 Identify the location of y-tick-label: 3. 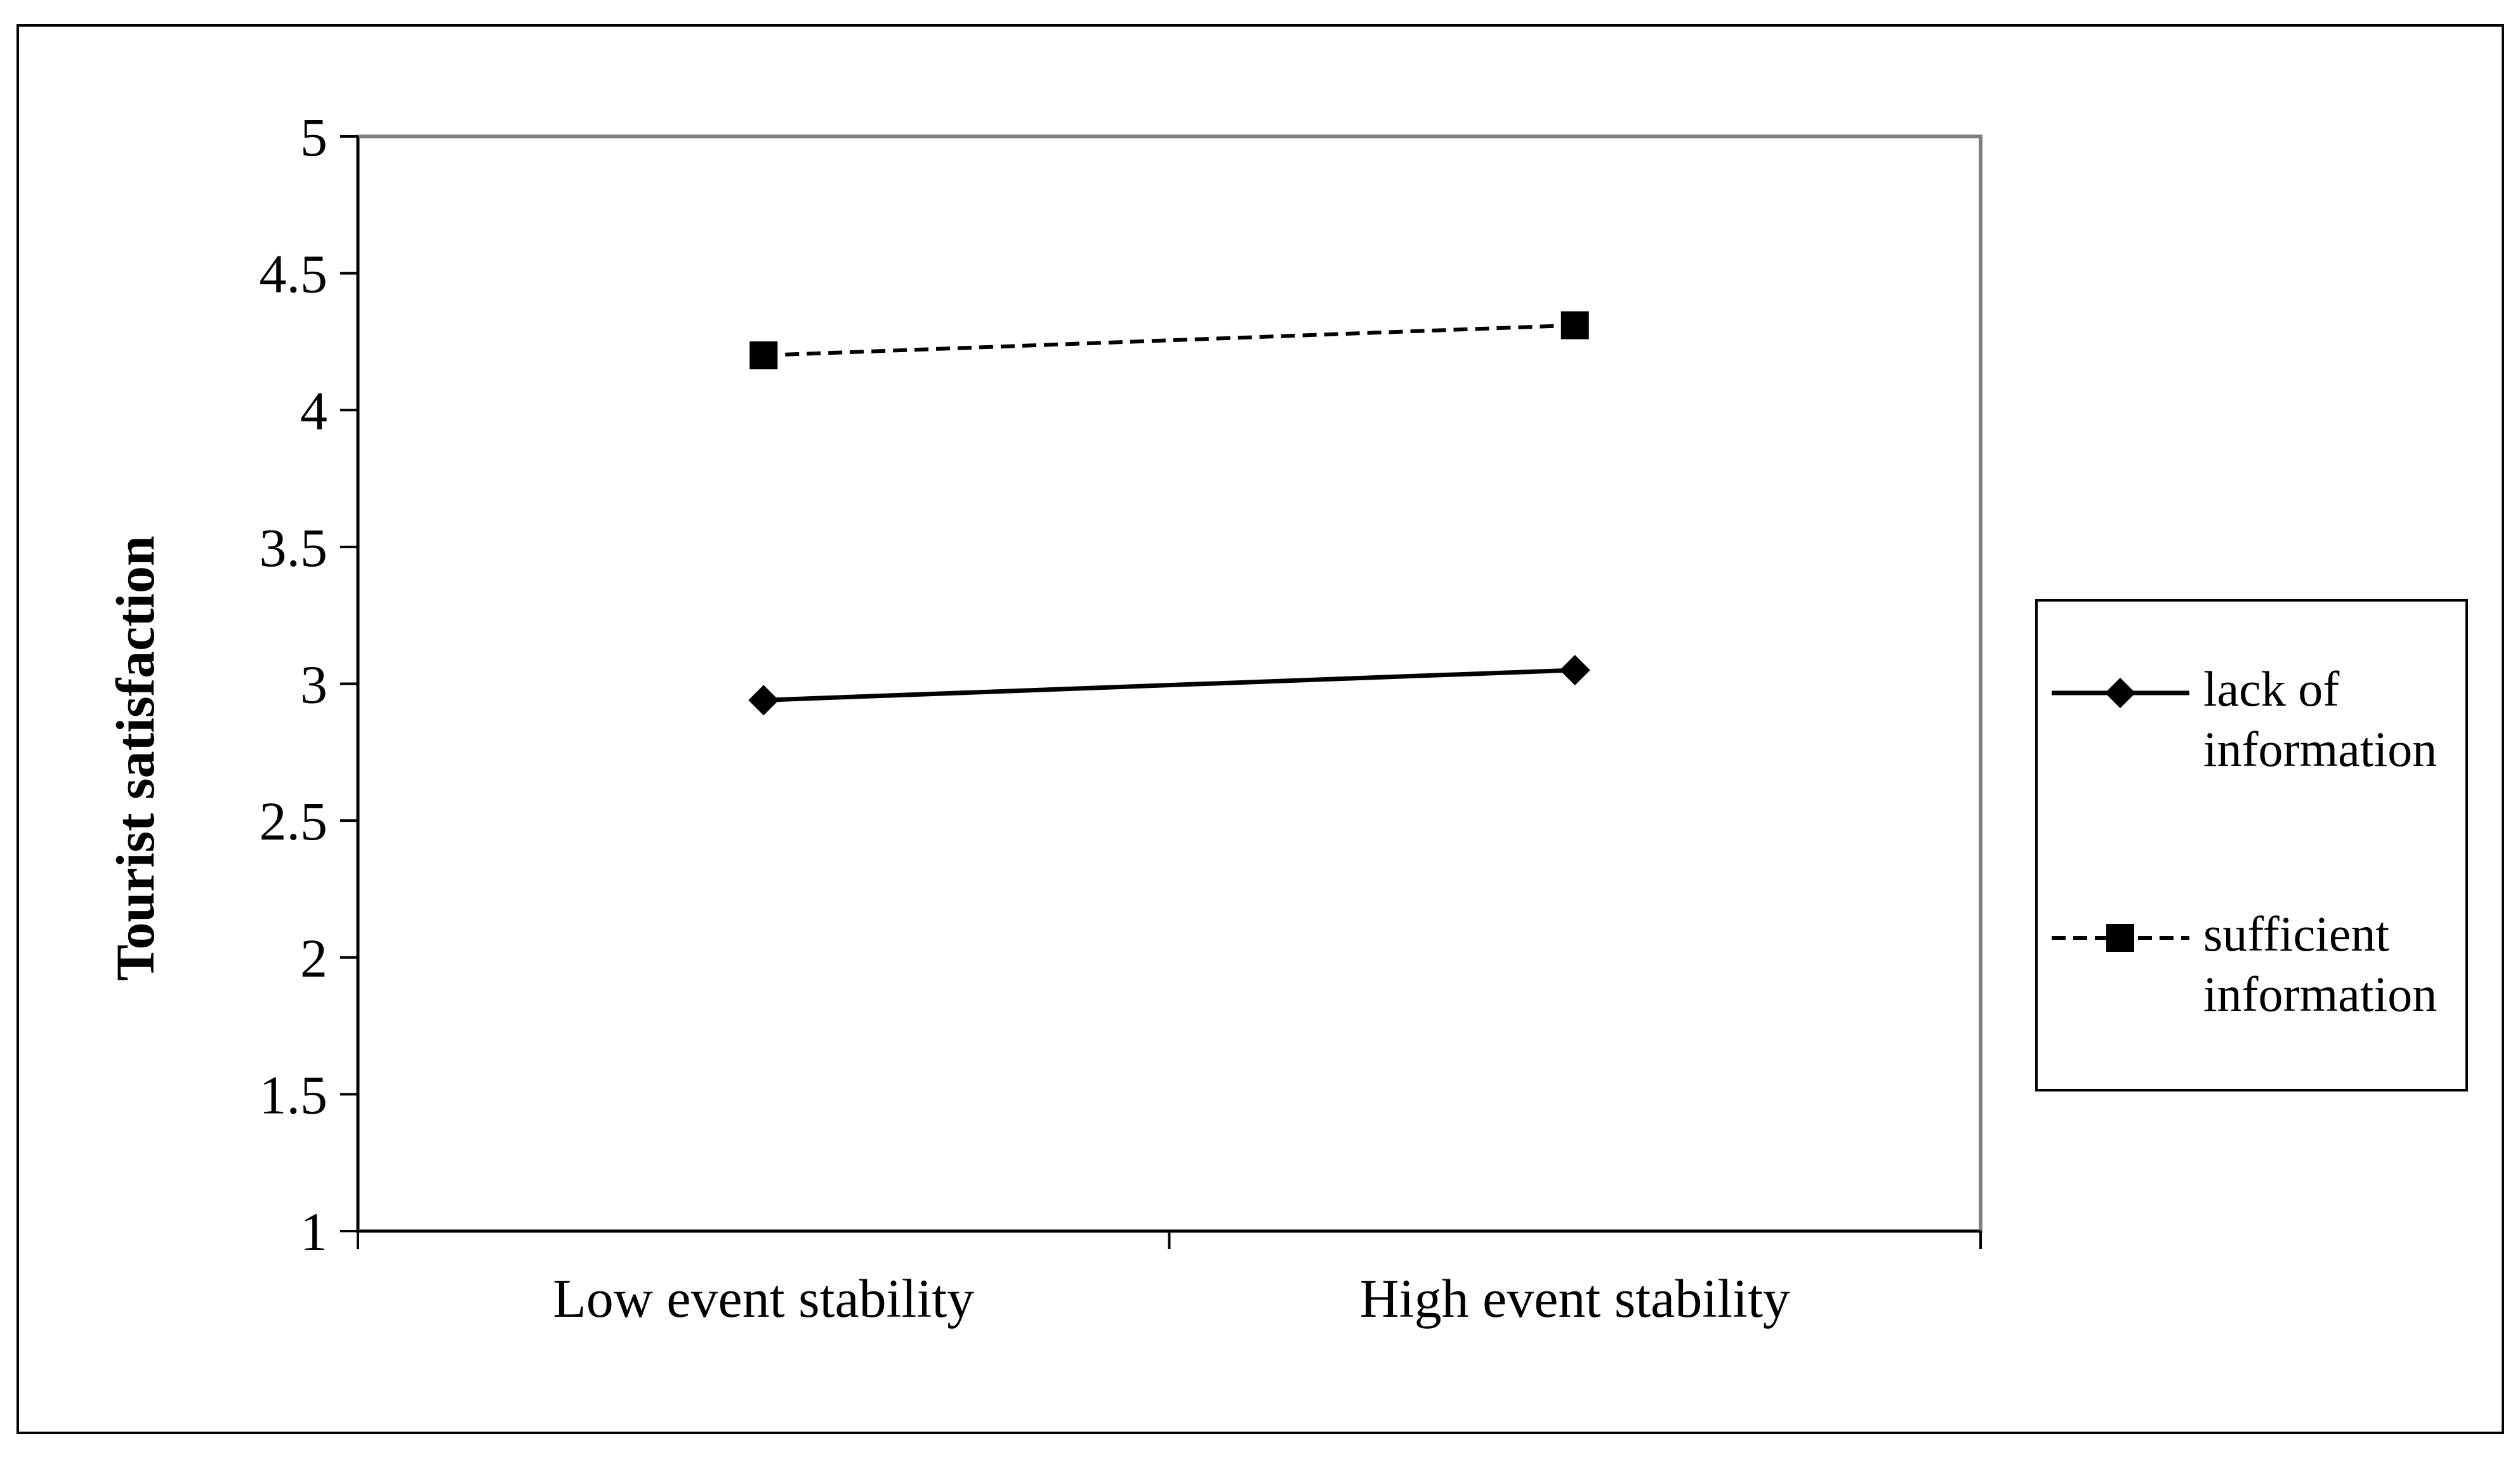
(313, 684).